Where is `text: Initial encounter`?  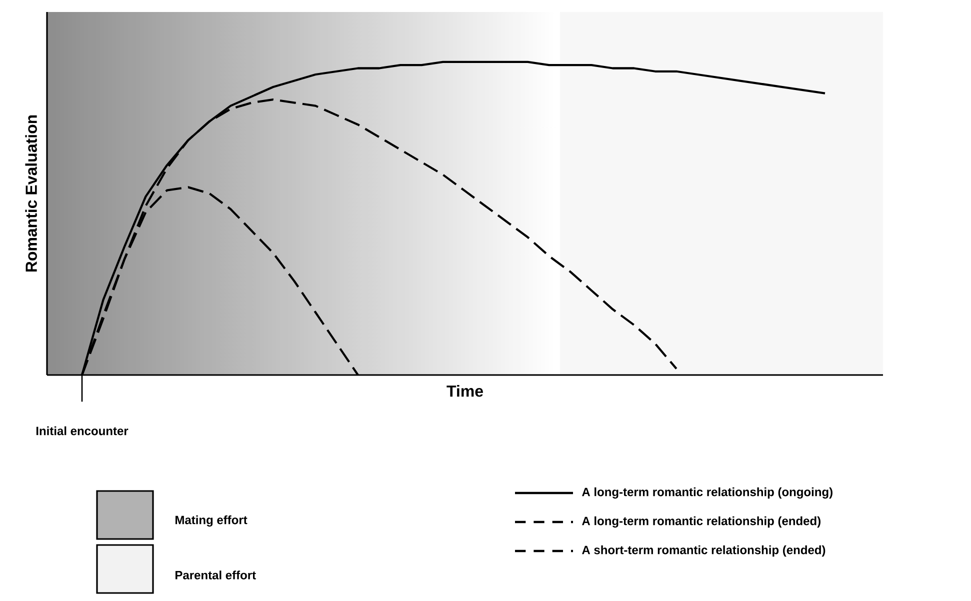 text: Initial encounter is located at coordinates (82, 431).